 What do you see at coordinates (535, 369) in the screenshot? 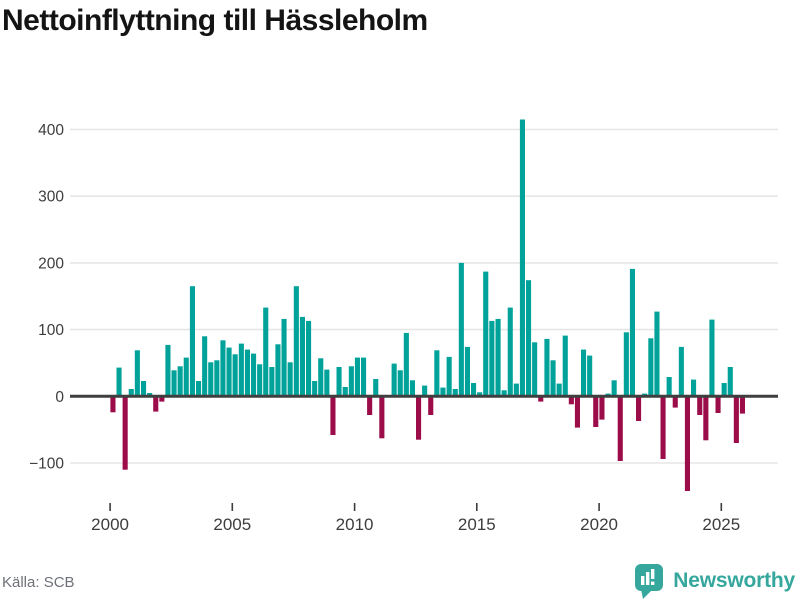
I see `bar-2017Q2` at bounding box center [535, 369].